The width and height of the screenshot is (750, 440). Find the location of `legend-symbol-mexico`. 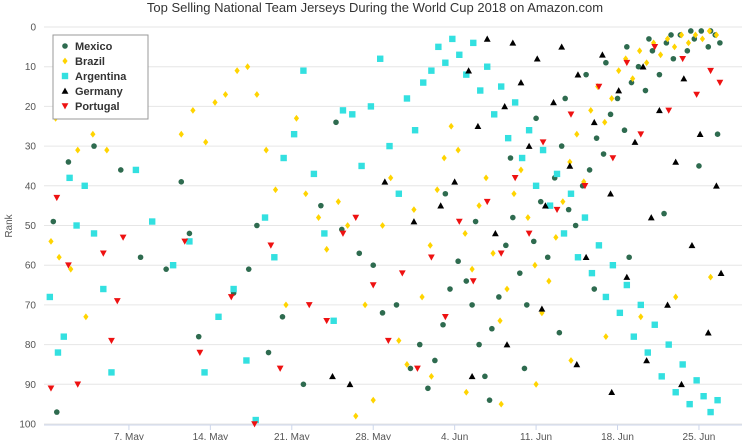

legend-symbol-mexico is located at coordinates (65, 46).